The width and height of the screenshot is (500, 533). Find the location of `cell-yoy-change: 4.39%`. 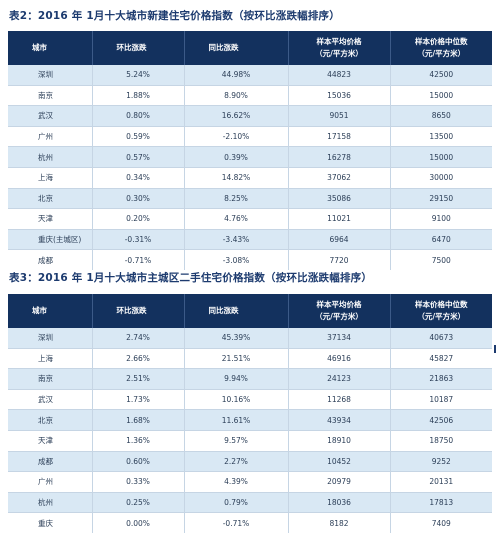

cell-yoy-change: 4.39% is located at coordinates (236, 482).